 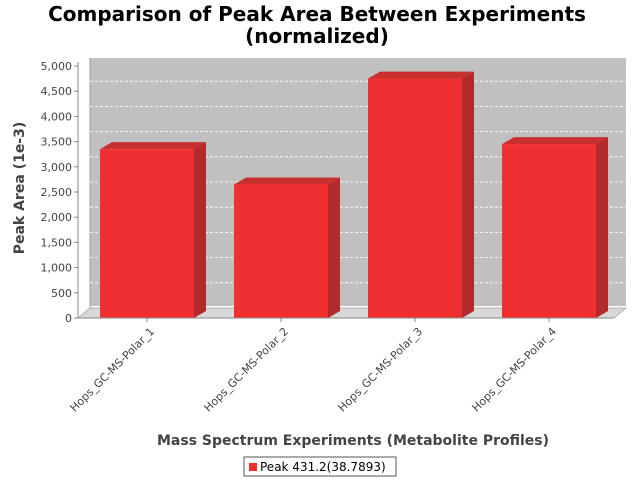 What do you see at coordinates (515, 370) in the screenshot?
I see `x-tick-label: Hops_GC-MS-Polar_4` at bounding box center [515, 370].